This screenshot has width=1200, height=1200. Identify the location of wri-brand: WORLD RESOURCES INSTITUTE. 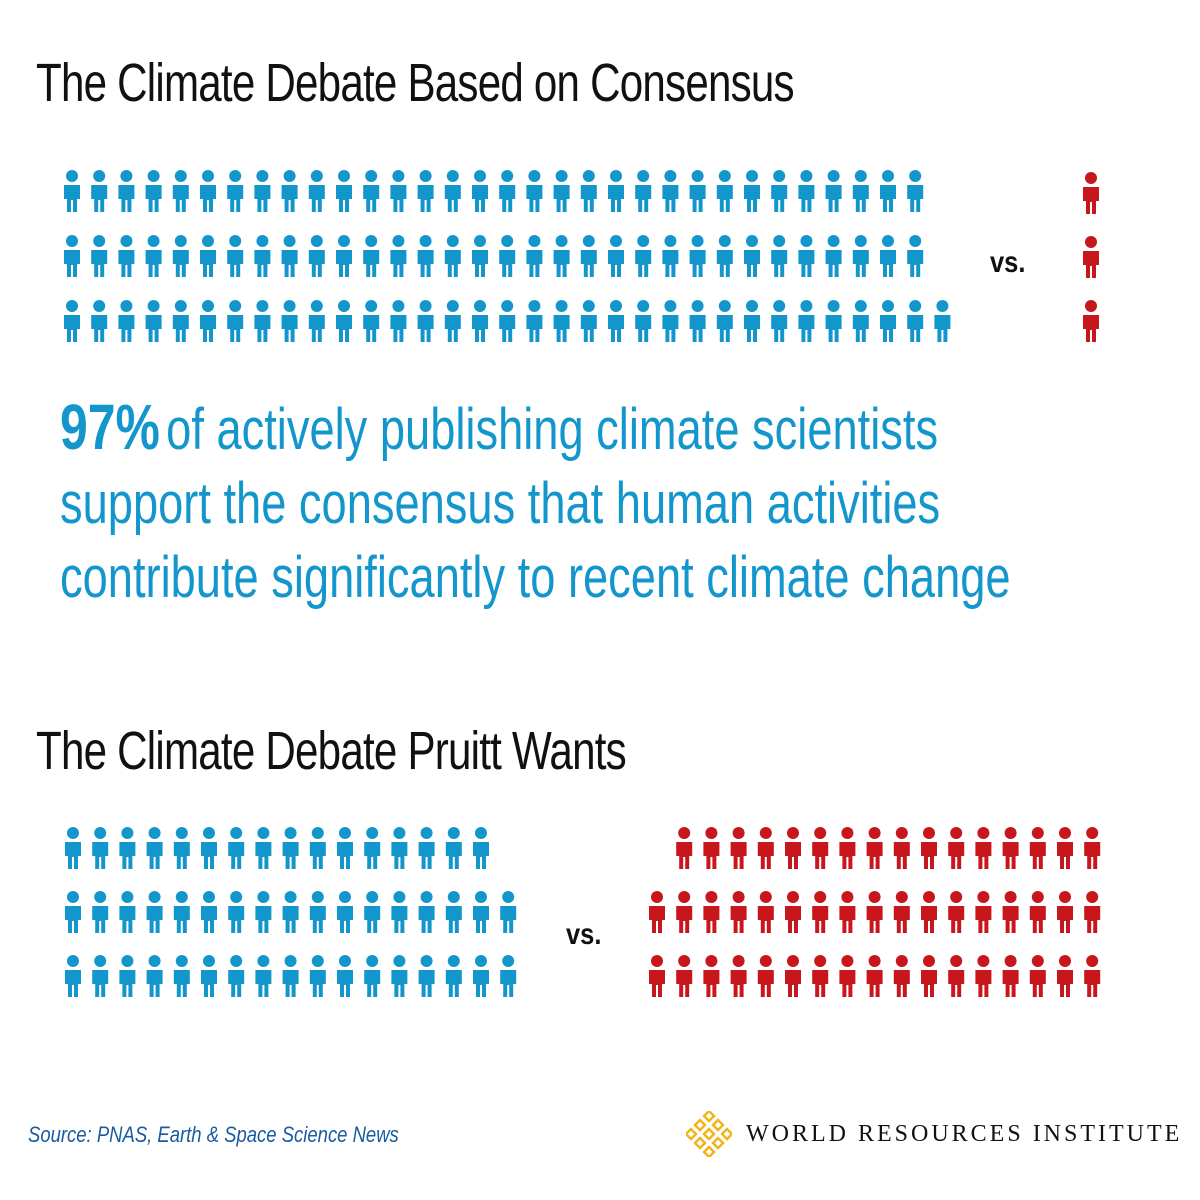
(934, 1134).